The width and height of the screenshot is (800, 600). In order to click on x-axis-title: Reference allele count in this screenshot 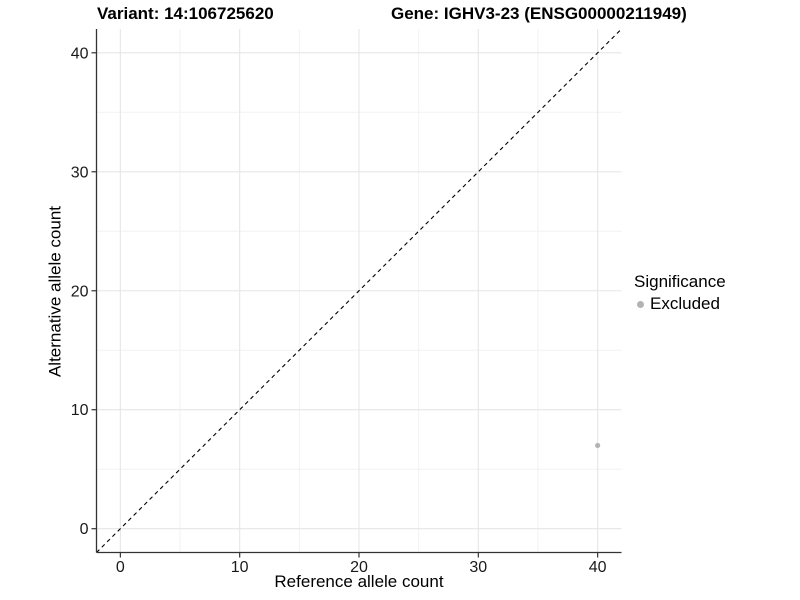, I will do `click(359, 581)`.